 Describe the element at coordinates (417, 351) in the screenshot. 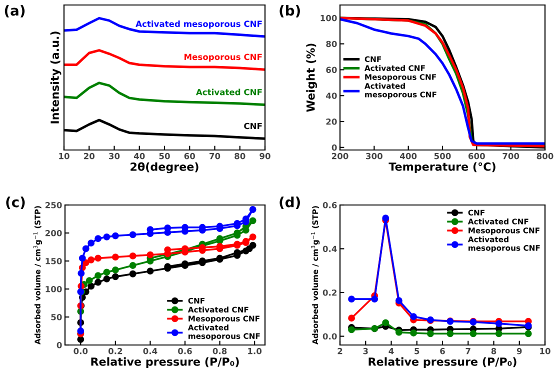

I see `x-tick-label: 5` at that location.